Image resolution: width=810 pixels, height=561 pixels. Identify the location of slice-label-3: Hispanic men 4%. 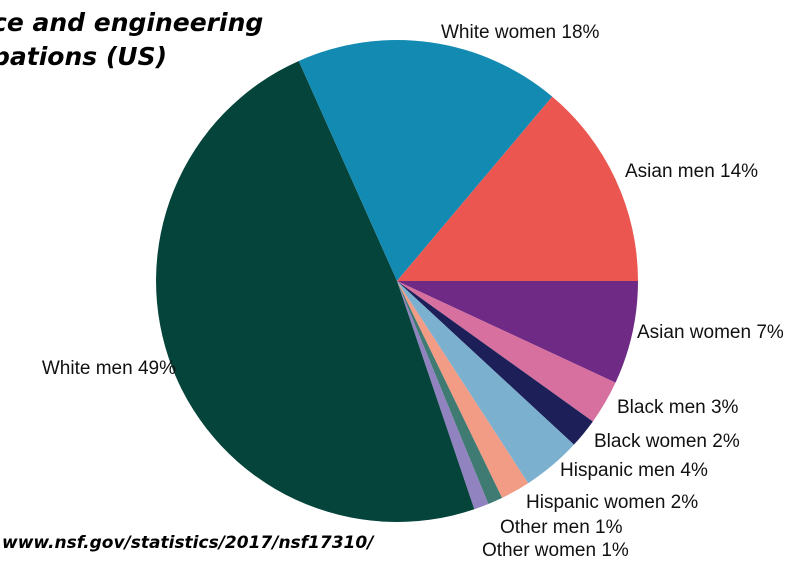
(634, 470).